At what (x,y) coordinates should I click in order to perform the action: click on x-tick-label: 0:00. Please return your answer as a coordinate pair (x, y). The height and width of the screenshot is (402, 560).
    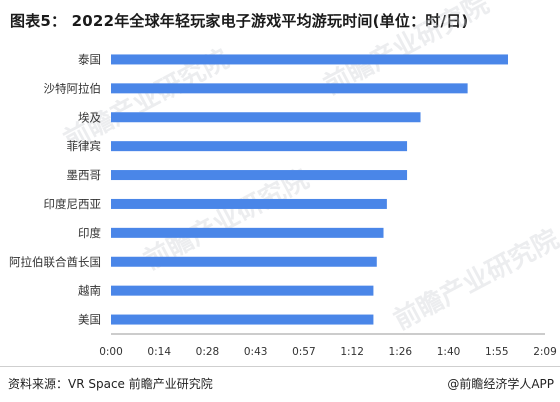
    Looking at the image, I should click on (111, 352).